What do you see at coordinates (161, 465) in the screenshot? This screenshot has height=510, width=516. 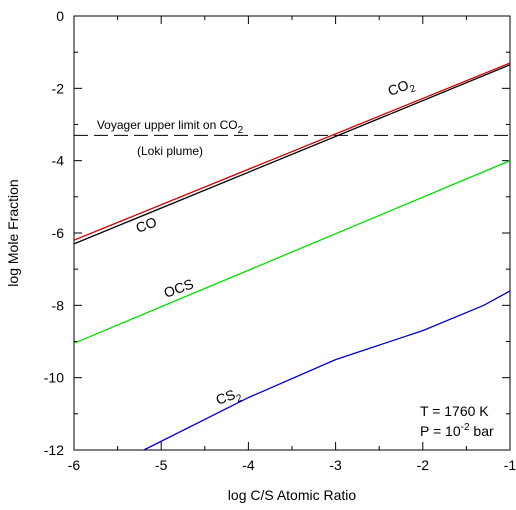 I see `x-tick-label: -5` at bounding box center [161, 465].